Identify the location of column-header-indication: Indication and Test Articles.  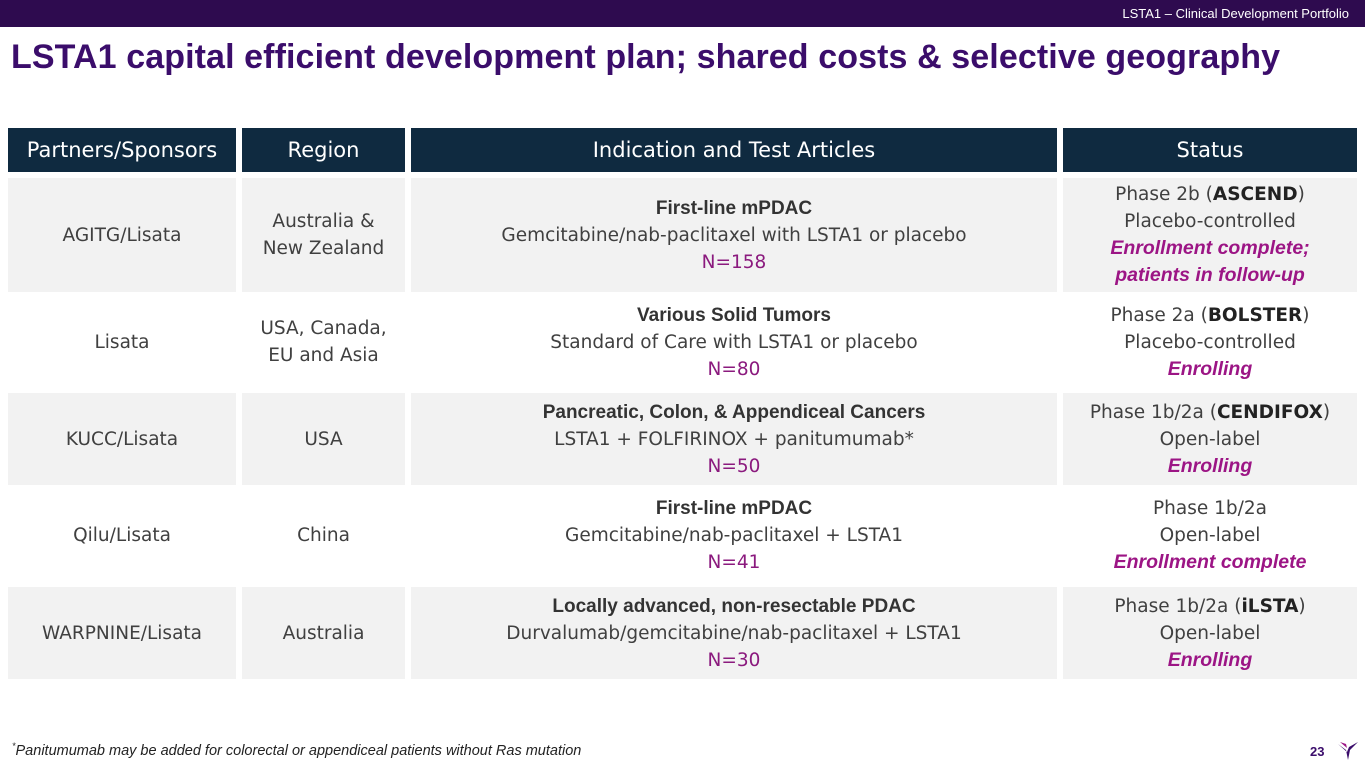
(734, 150).